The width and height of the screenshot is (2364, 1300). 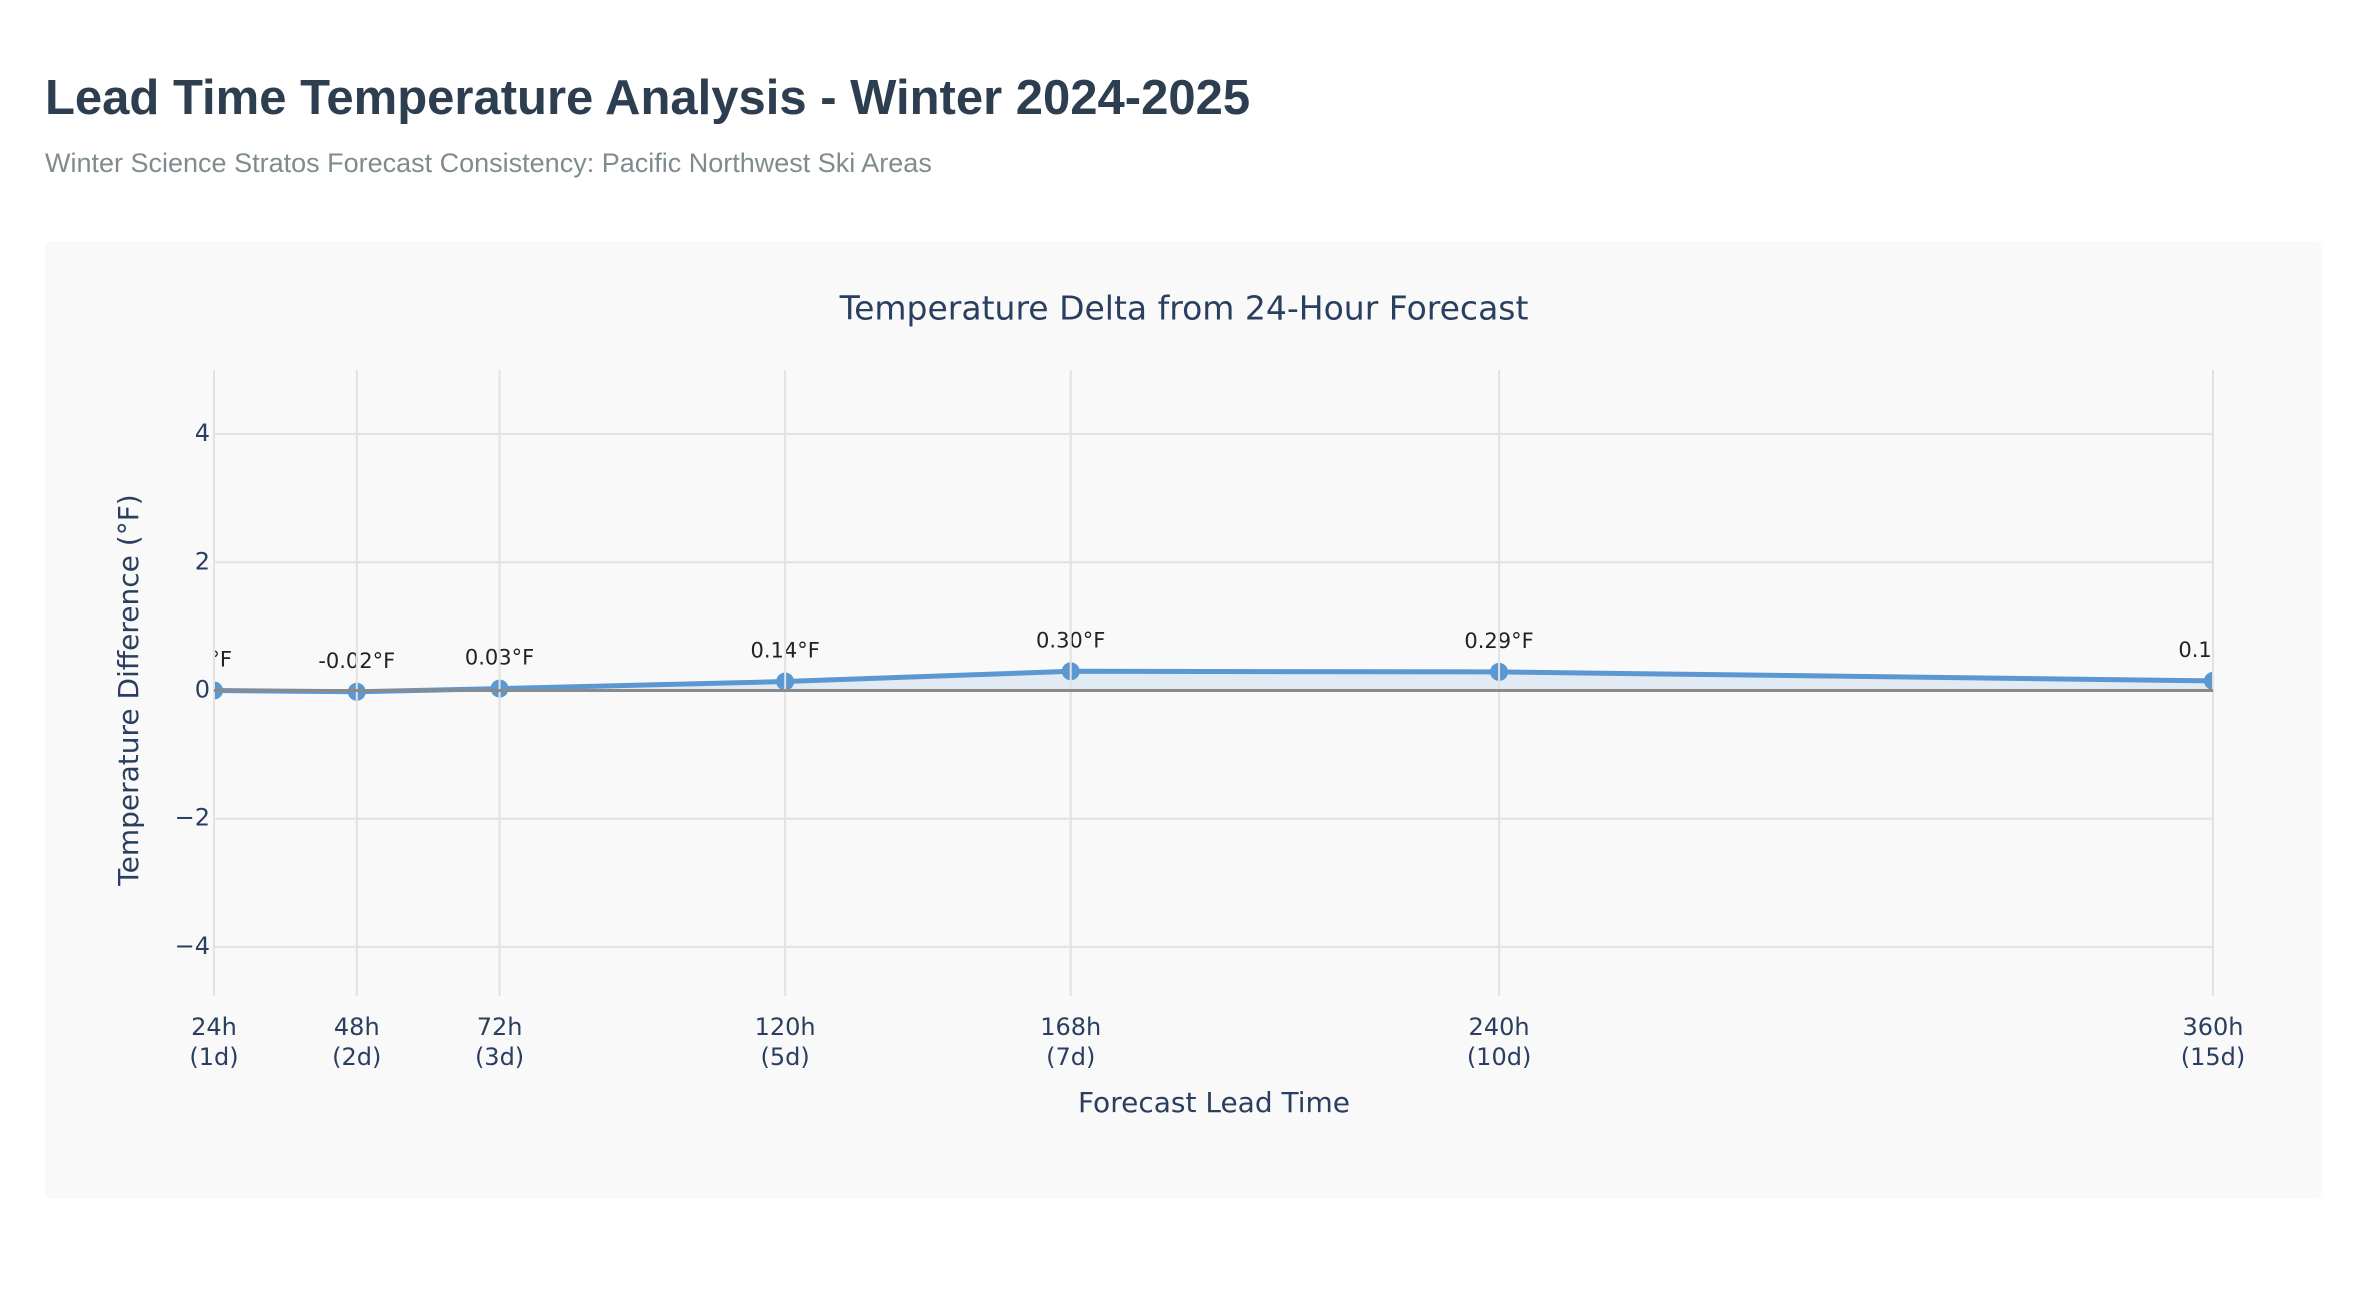 What do you see at coordinates (128, 690) in the screenshot?
I see `y-axis-title: Temperature Difference (°F)` at bounding box center [128, 690].